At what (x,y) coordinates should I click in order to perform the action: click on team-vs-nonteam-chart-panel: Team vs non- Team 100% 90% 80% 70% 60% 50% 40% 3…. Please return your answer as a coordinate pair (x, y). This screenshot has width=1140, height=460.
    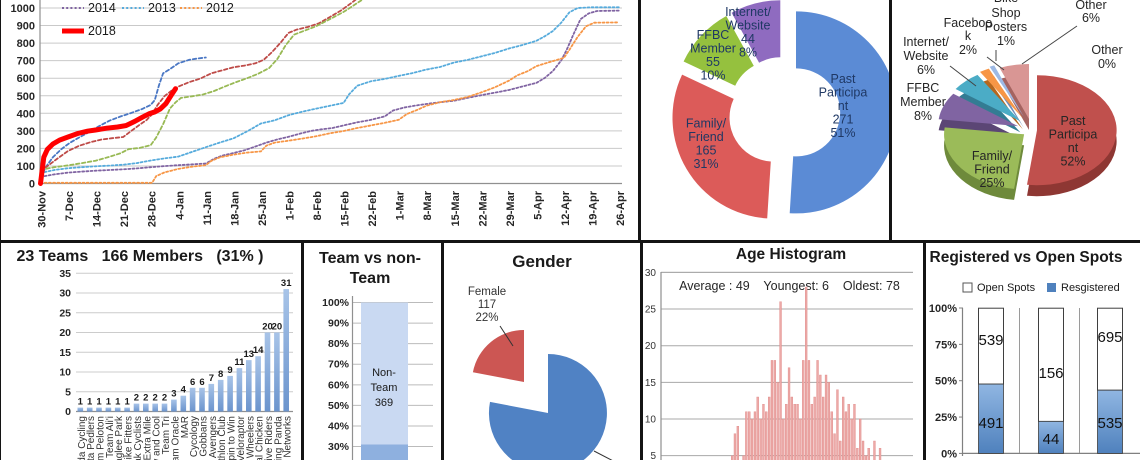
    Looking at the image, I should click on (372, 350).